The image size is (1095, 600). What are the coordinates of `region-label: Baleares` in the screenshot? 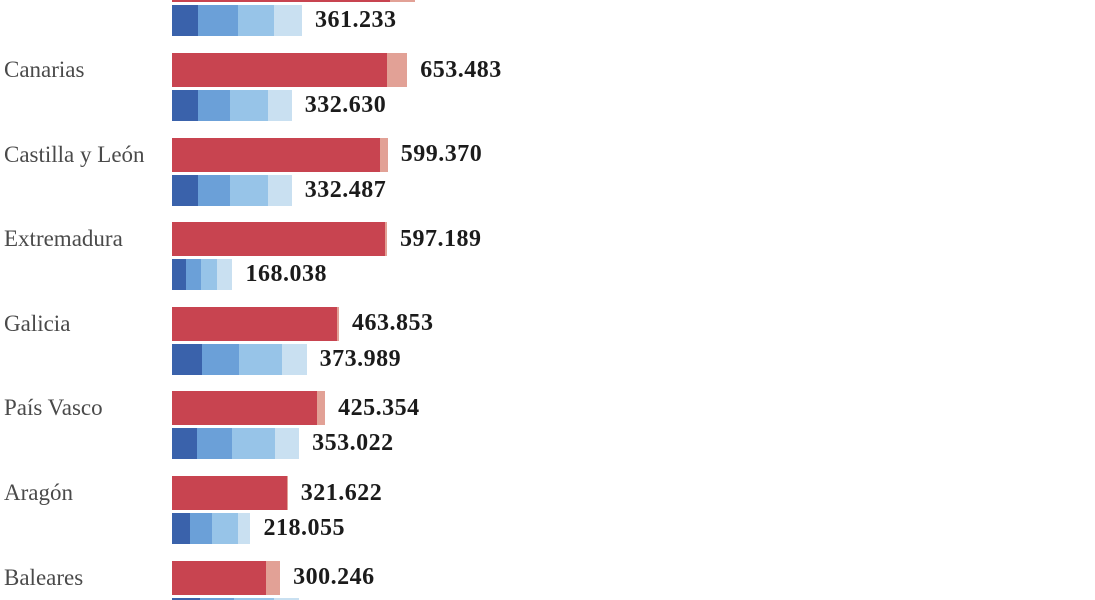 It's located at (44, 577).